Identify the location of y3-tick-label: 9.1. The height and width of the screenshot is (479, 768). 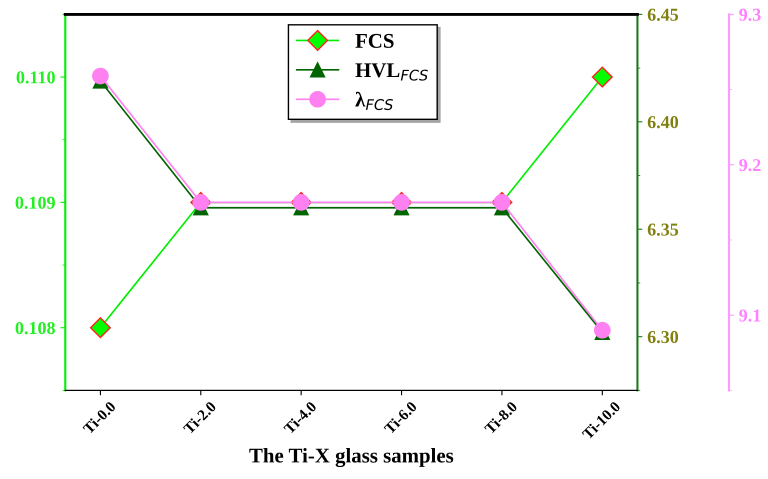
(749, 315).